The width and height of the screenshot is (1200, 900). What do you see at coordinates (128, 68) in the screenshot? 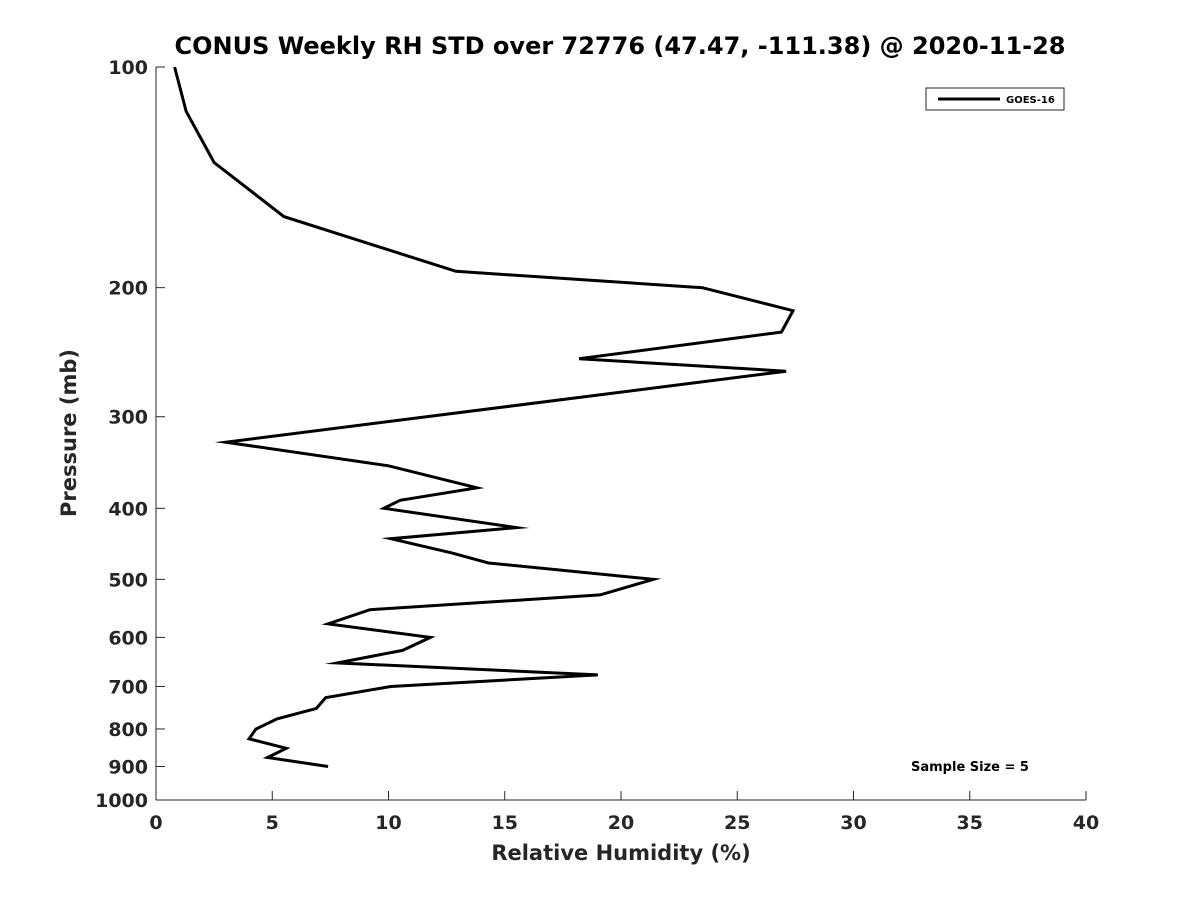
I see `y-tick-label: 100` at bounding box center [128, 68].